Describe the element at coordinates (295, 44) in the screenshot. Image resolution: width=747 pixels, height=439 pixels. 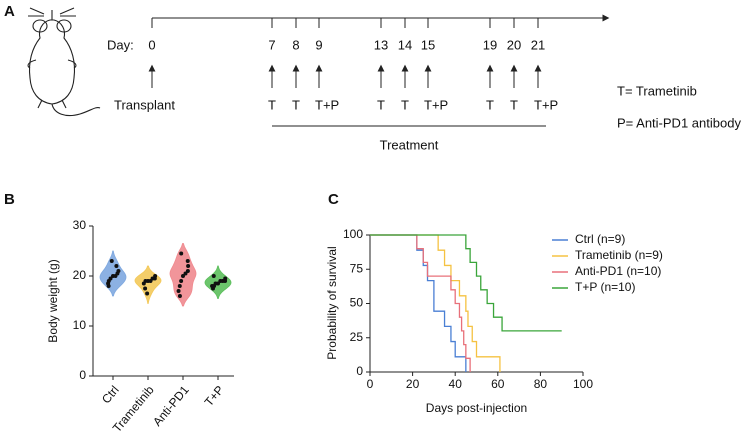
I see `day-number: 8` at that location.